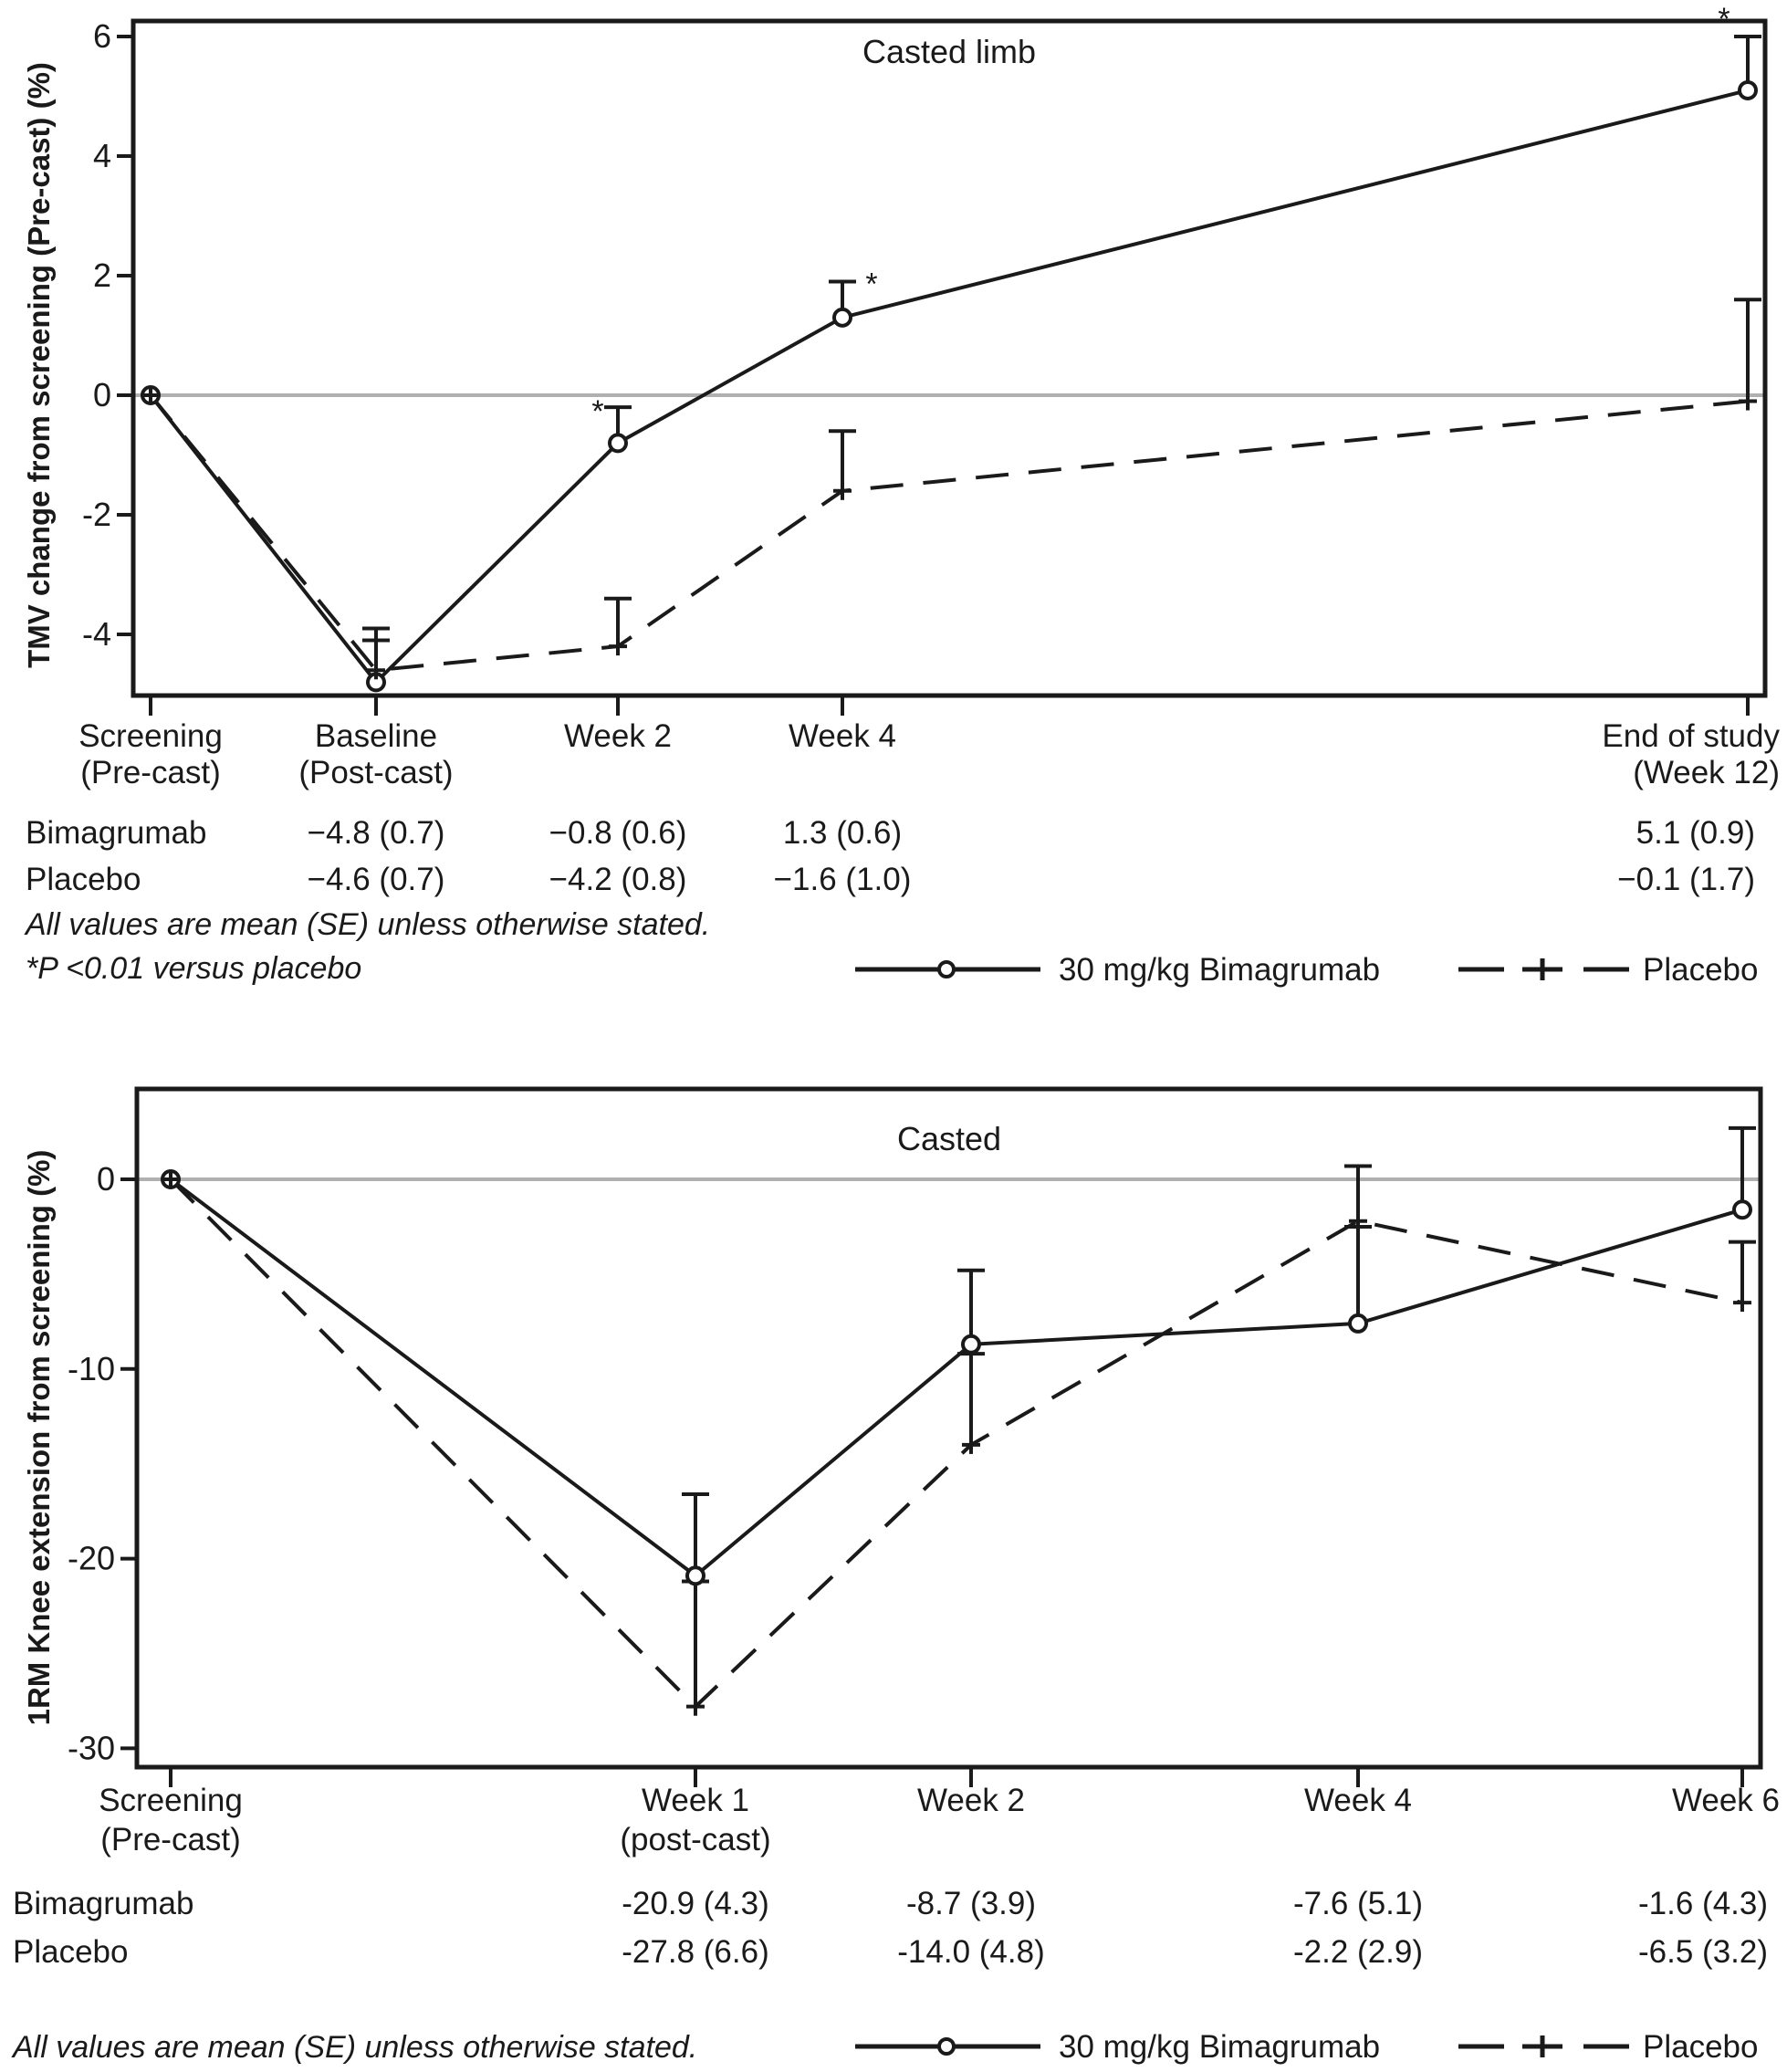  I want to click on table-cell: -8.7 (3.9), so click(971, 1903).